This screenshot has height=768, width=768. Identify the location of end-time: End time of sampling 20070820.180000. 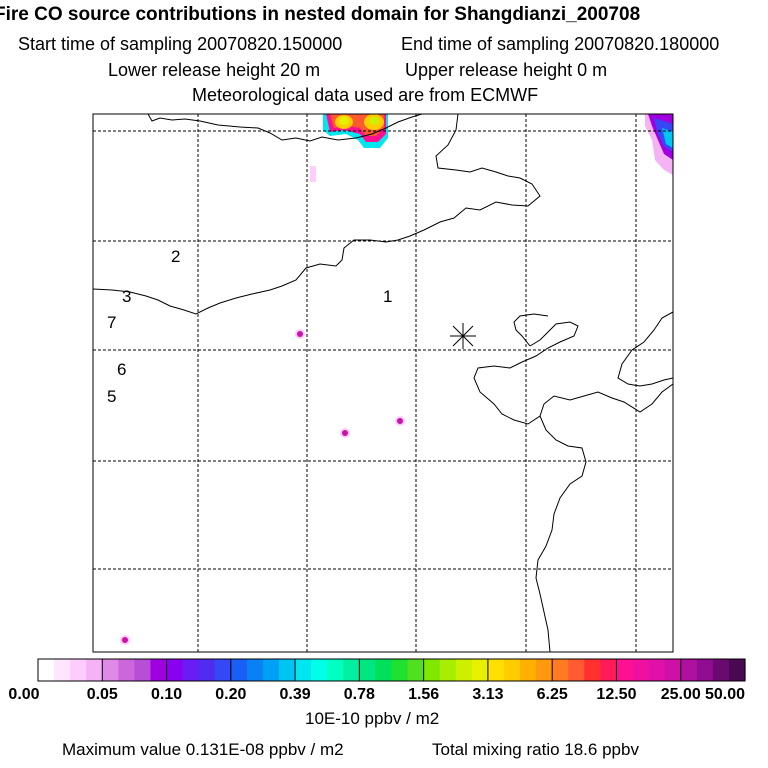
(560, 44).